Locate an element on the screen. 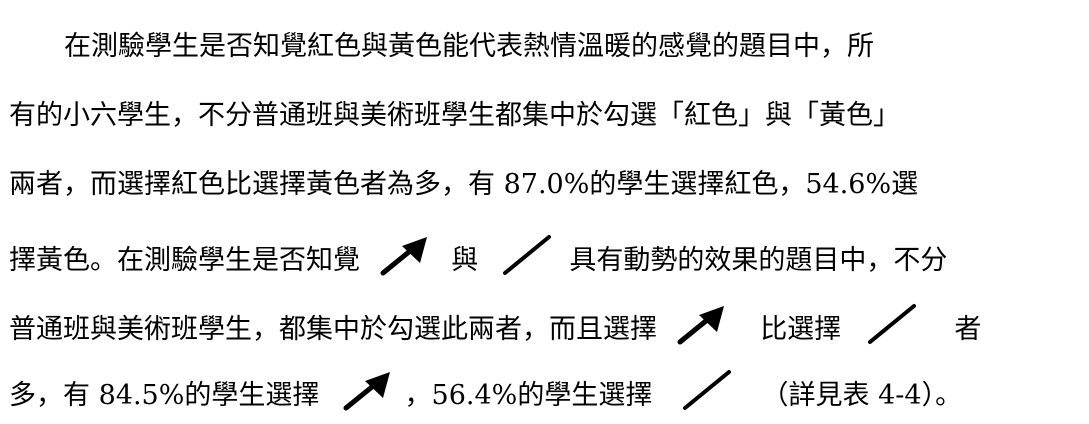 This screenshot has width=1089, height=424. paragraph-line-2: 有的小六學生，不分普通班與美術班學生都集中於勾選「紅色」與「黃色」 is located at coordinates (454, 115).